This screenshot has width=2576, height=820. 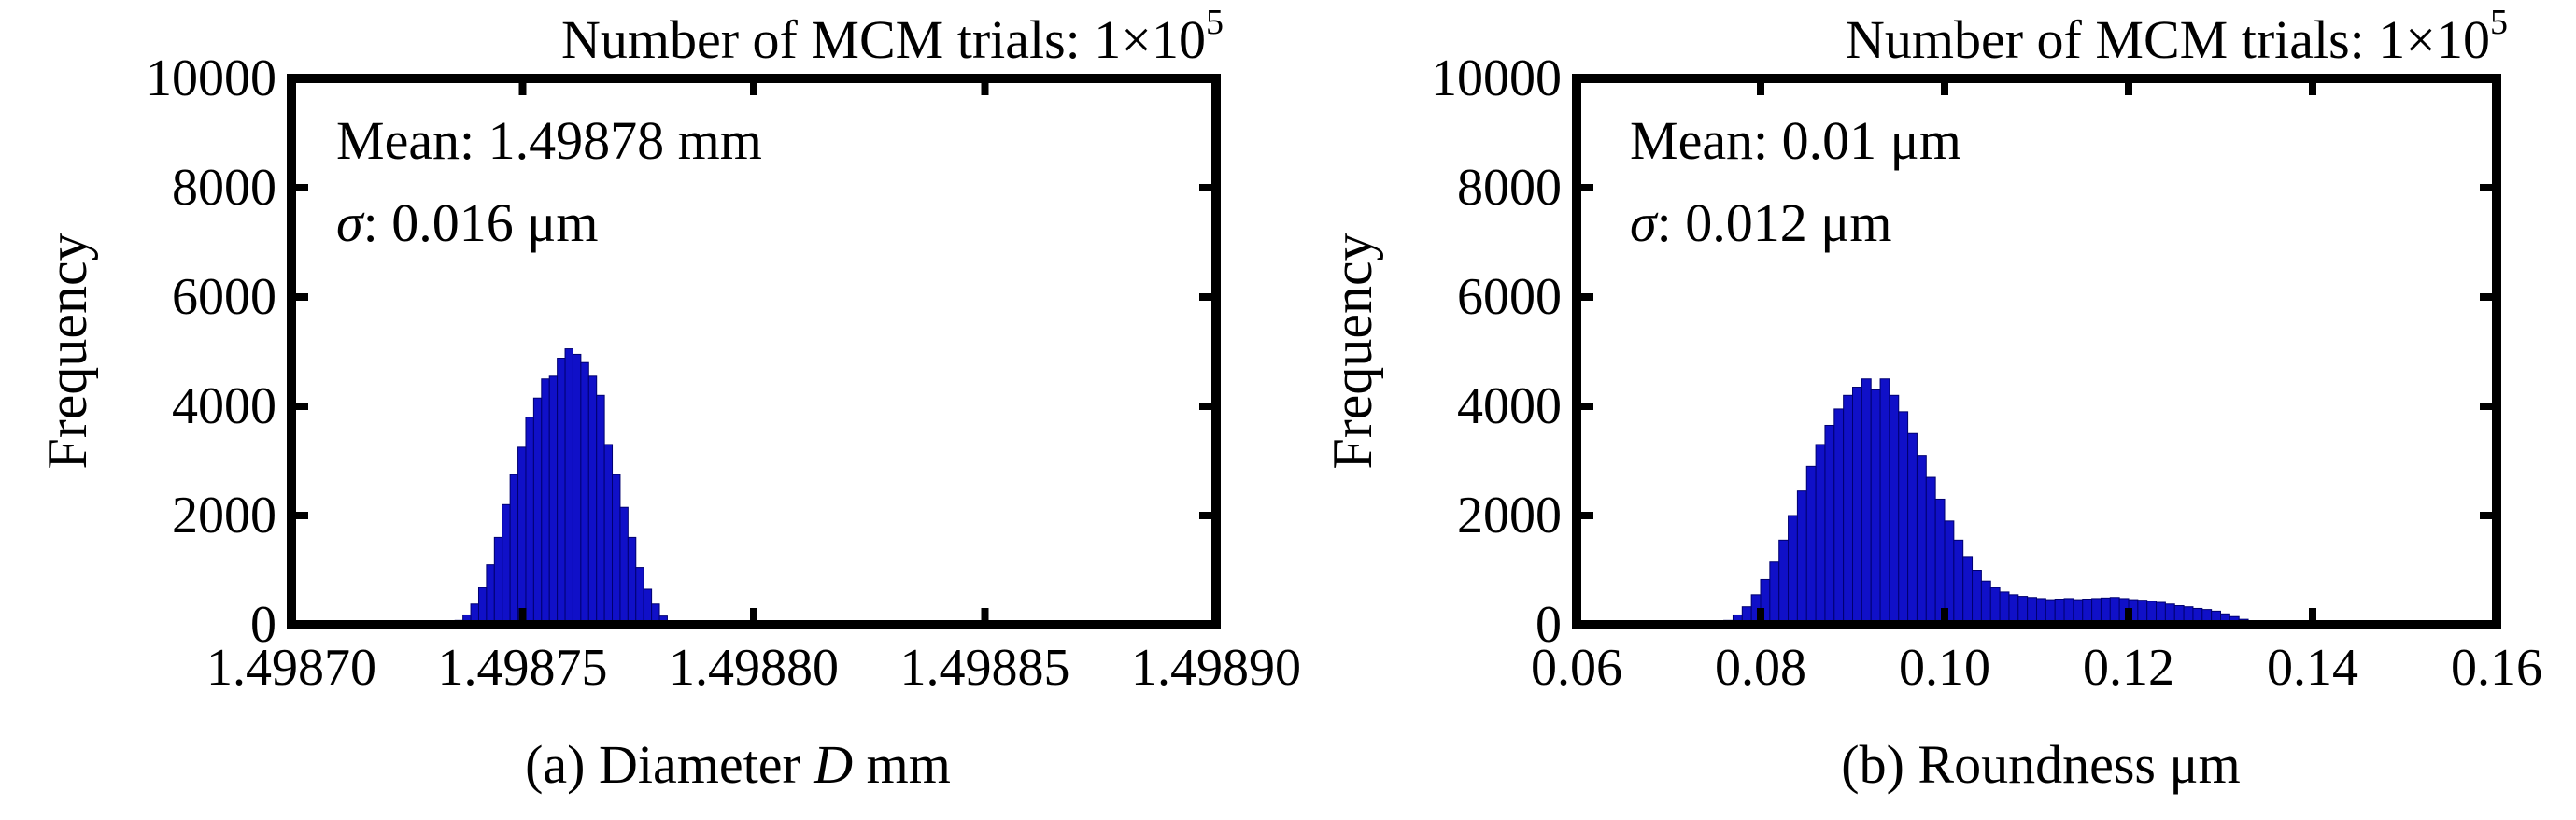 I want to click on x-axis-caption: (a) Diameter D mm, so click(x=738, y=764).